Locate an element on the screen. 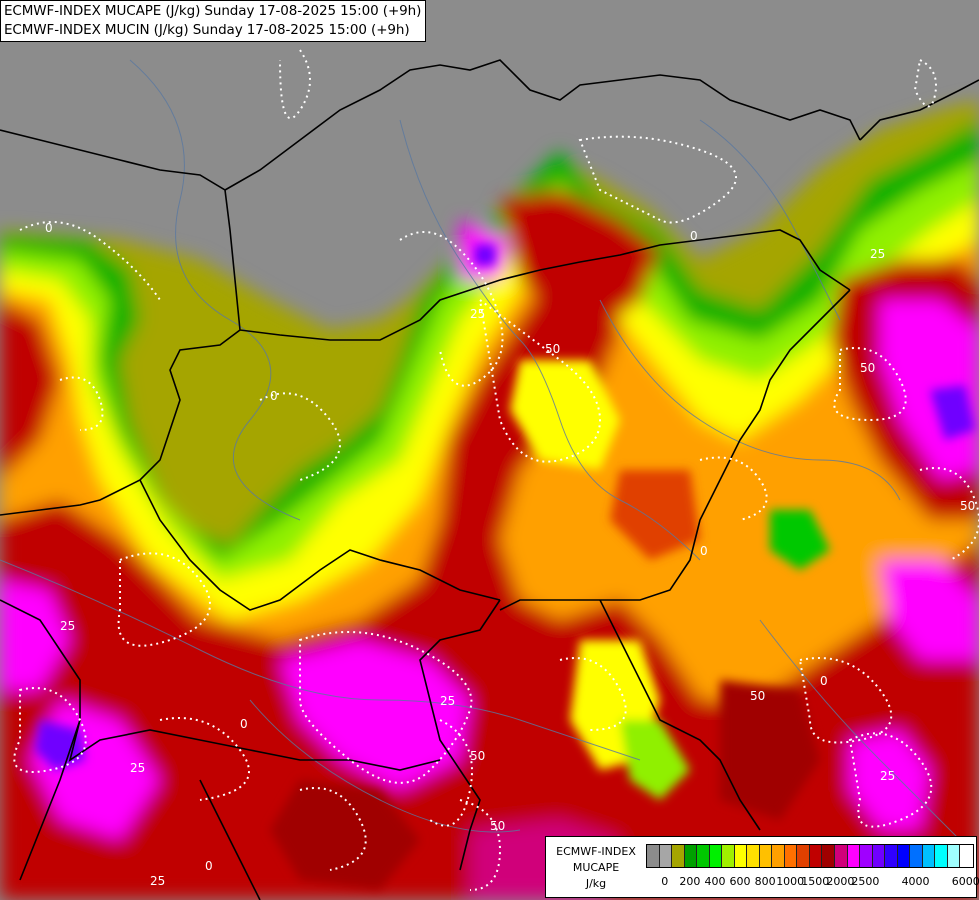 The image size is (979, 900). cape-400-area is located at coordinates (655, 760).